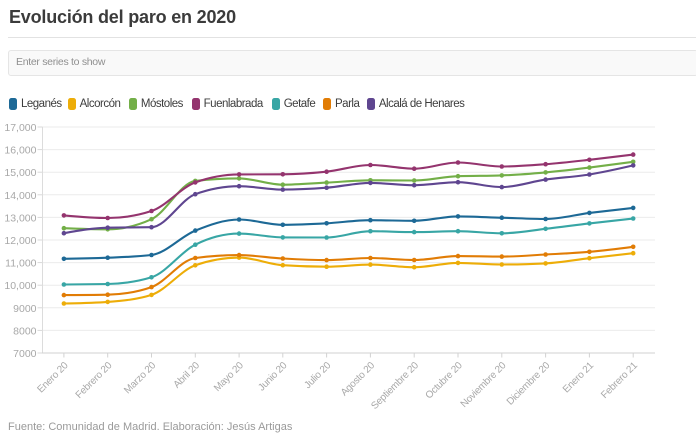  What do you see at coordinates (20, 196) in the screenshot?
I see `svg-text: 14,000` at bounding box center [20, 196].